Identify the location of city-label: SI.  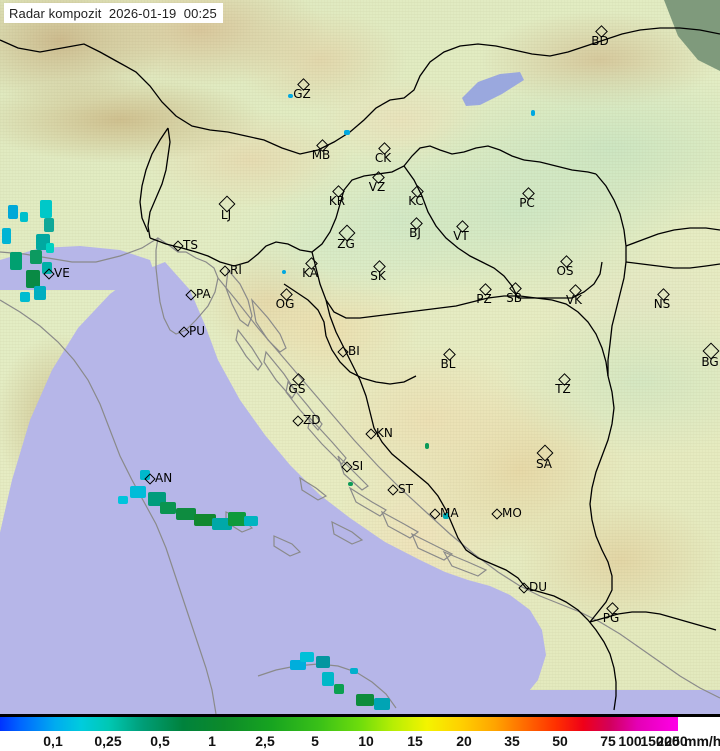
(358, 466).